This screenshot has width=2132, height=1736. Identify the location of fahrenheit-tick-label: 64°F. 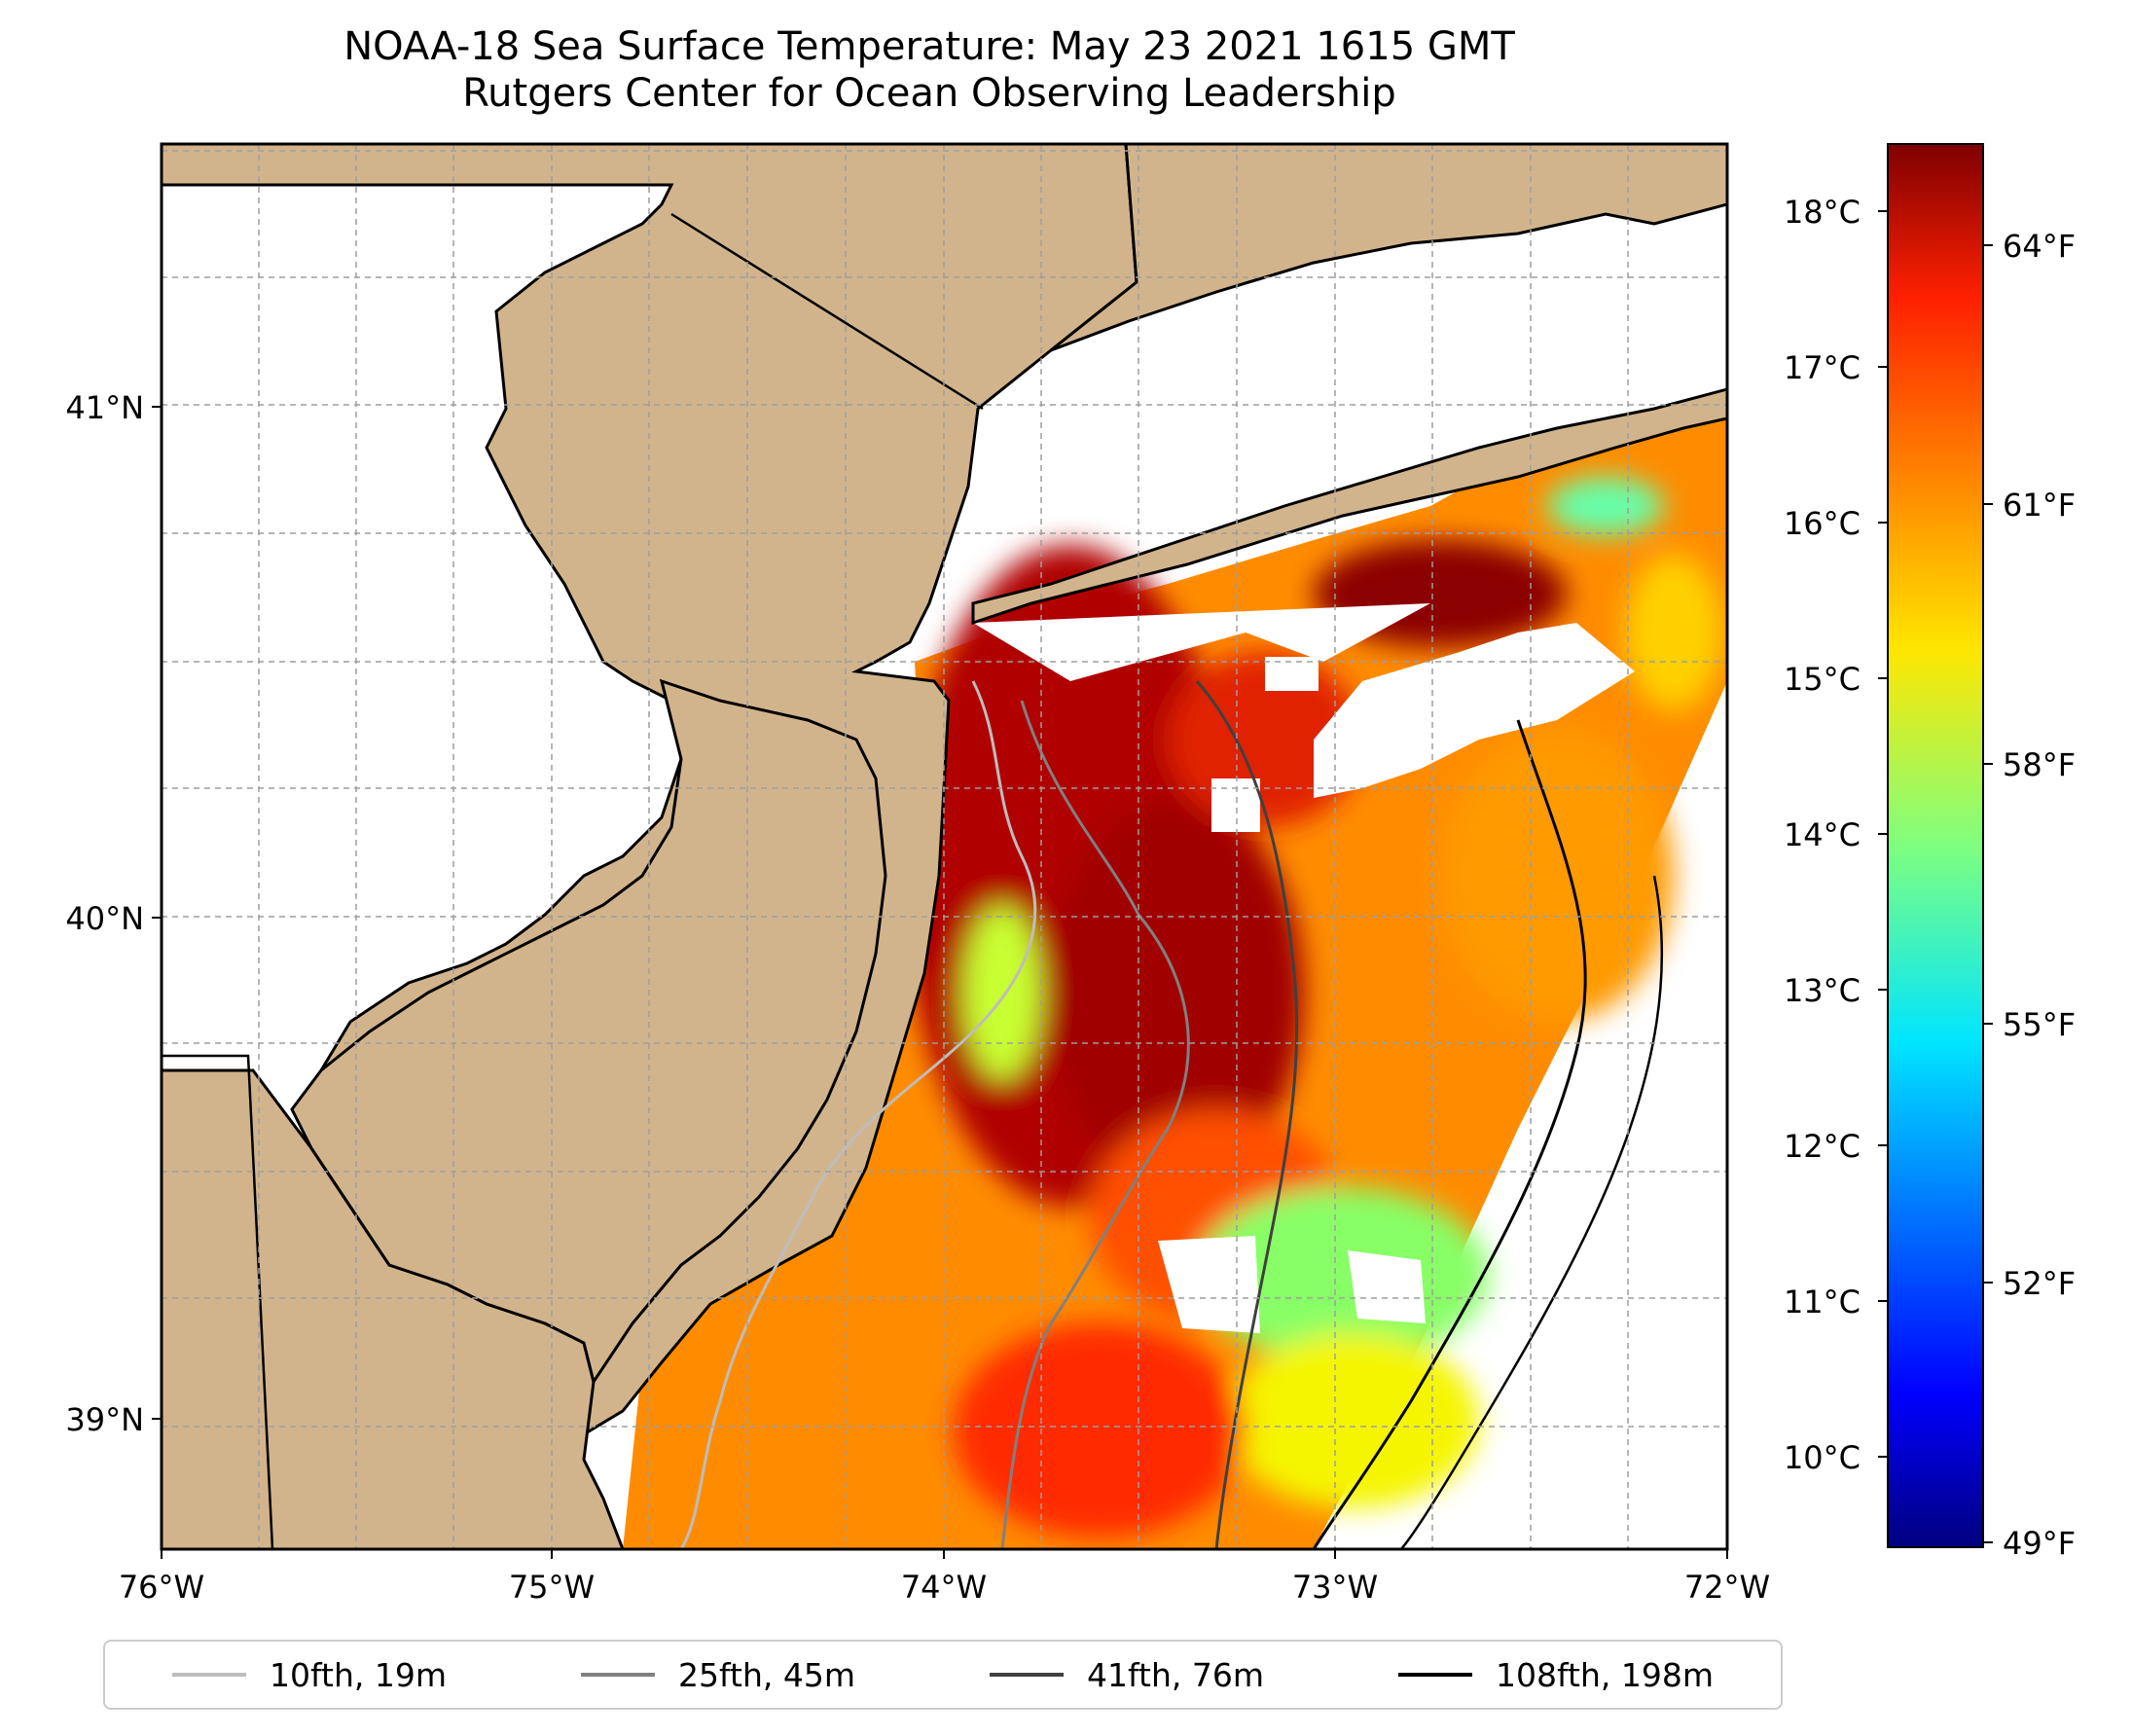
(2040, 247).